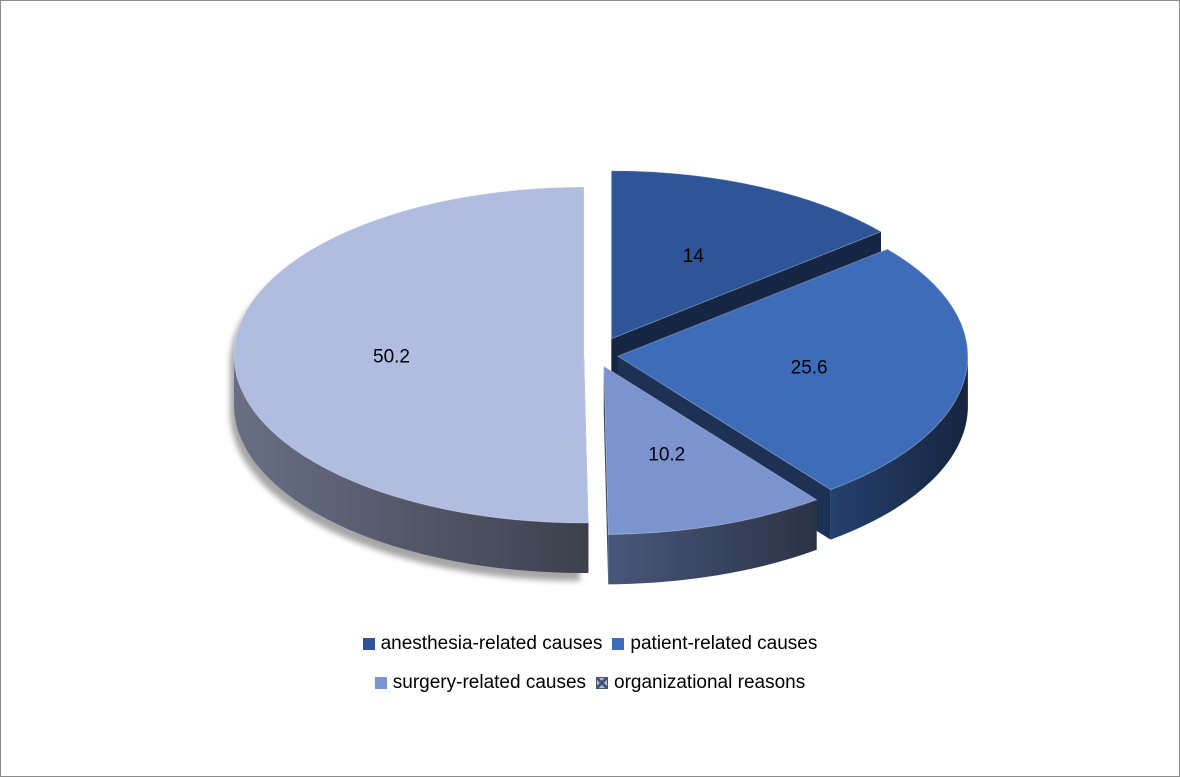 The width and height of the screenshot is (1180, 777). What do you see at coordinates (368, 644) in the screenshot?
I see `legend-swatch-anesthesia` at bounding box center [368, 644].